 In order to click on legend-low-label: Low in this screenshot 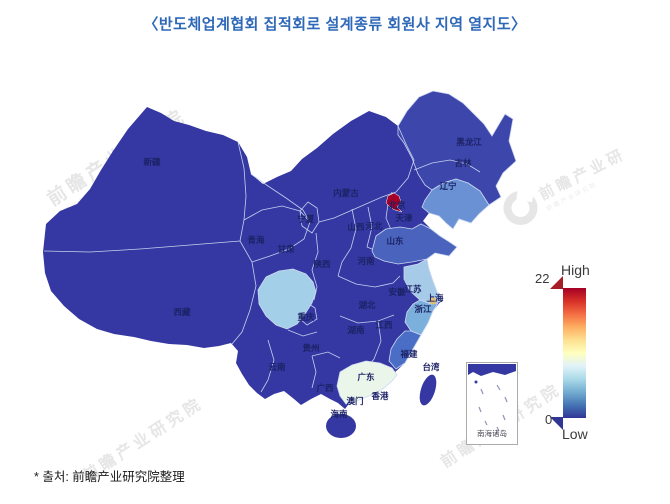, I will do `click(575, 434)`.